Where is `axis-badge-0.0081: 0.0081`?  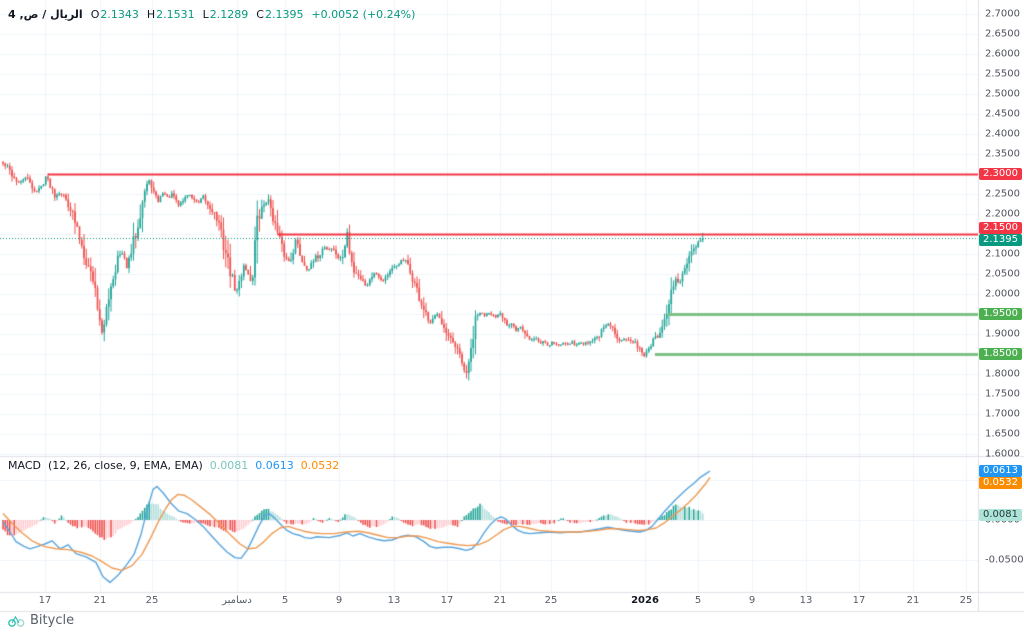
axis-badge-0.0081: 0.0081 is located at coordinates (1000, 515).